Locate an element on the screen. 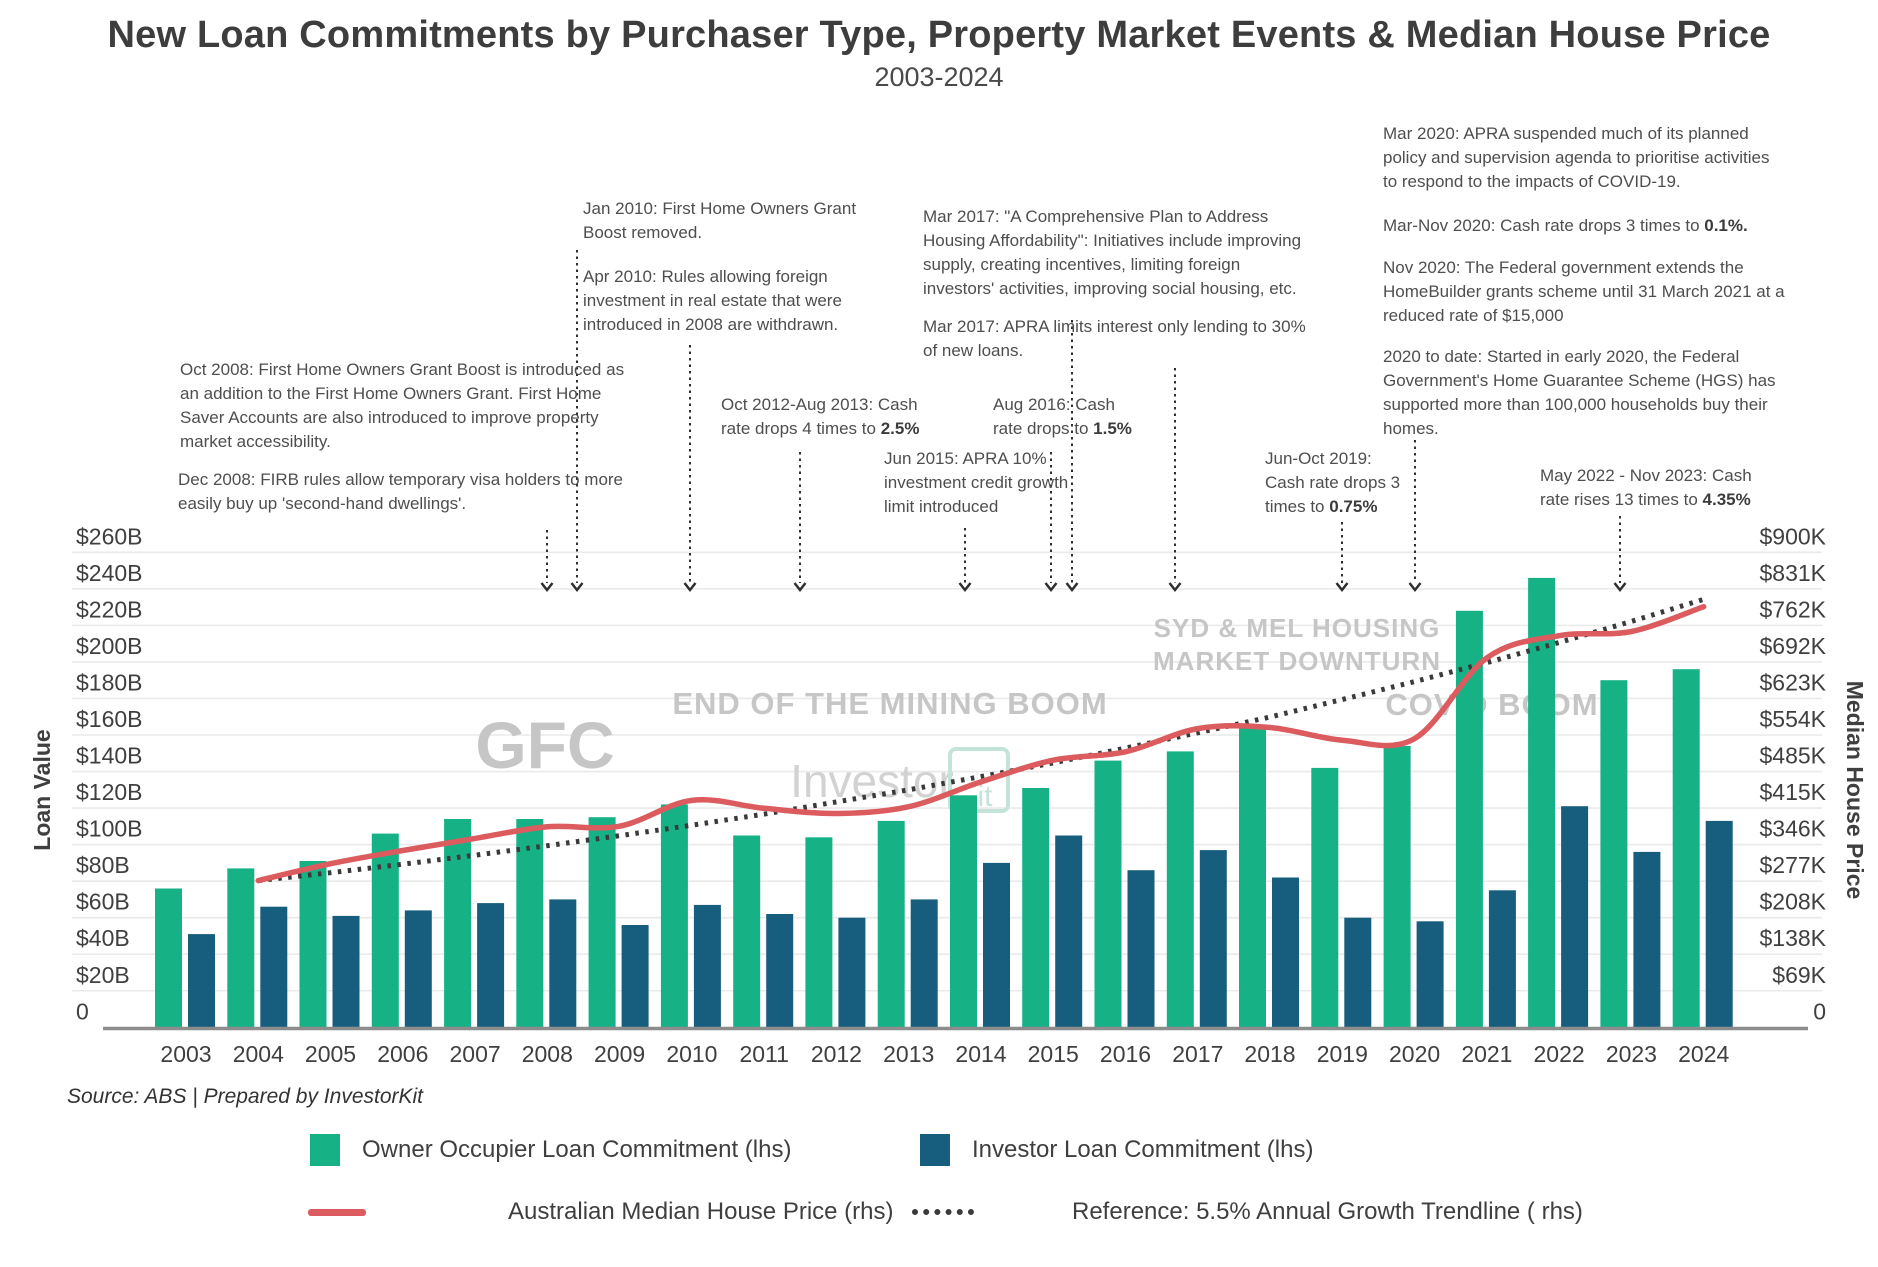 This screenshot has width=1878, height=1267. svg-text: it is located at coordinates (986, 796).